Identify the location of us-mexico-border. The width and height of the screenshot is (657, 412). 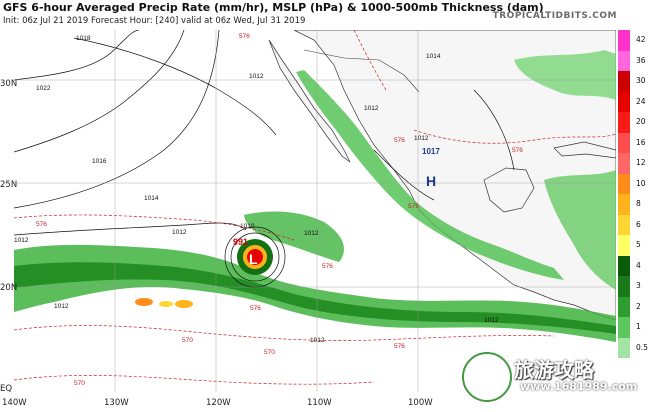
(361, 71).